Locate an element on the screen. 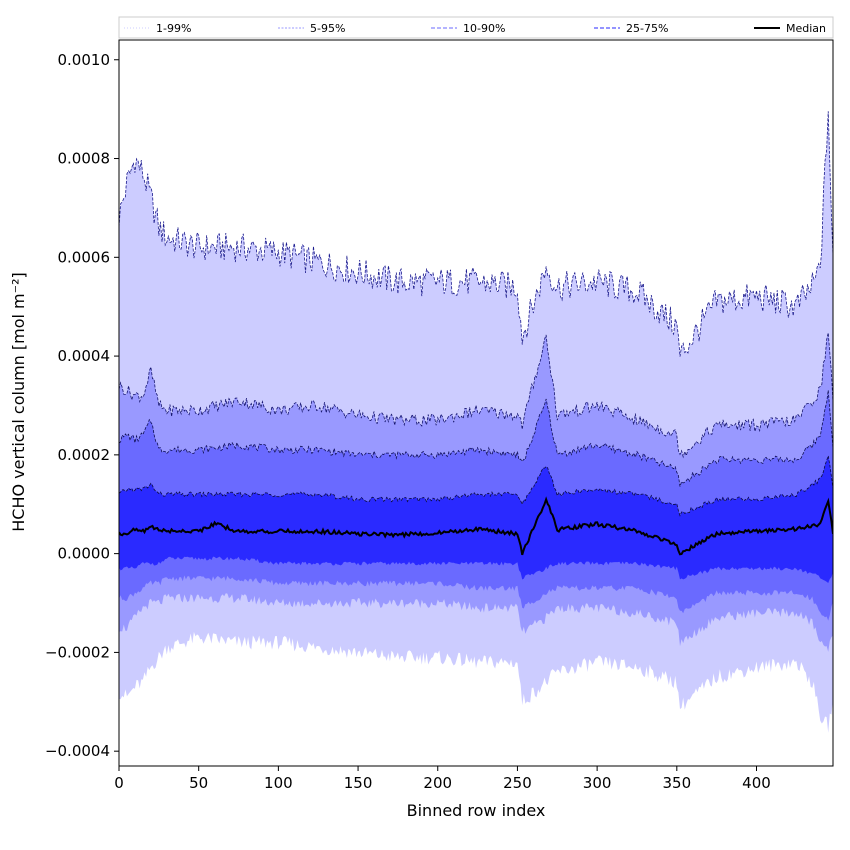  x-tick-label: 50 is located at coordinates (198, 783).